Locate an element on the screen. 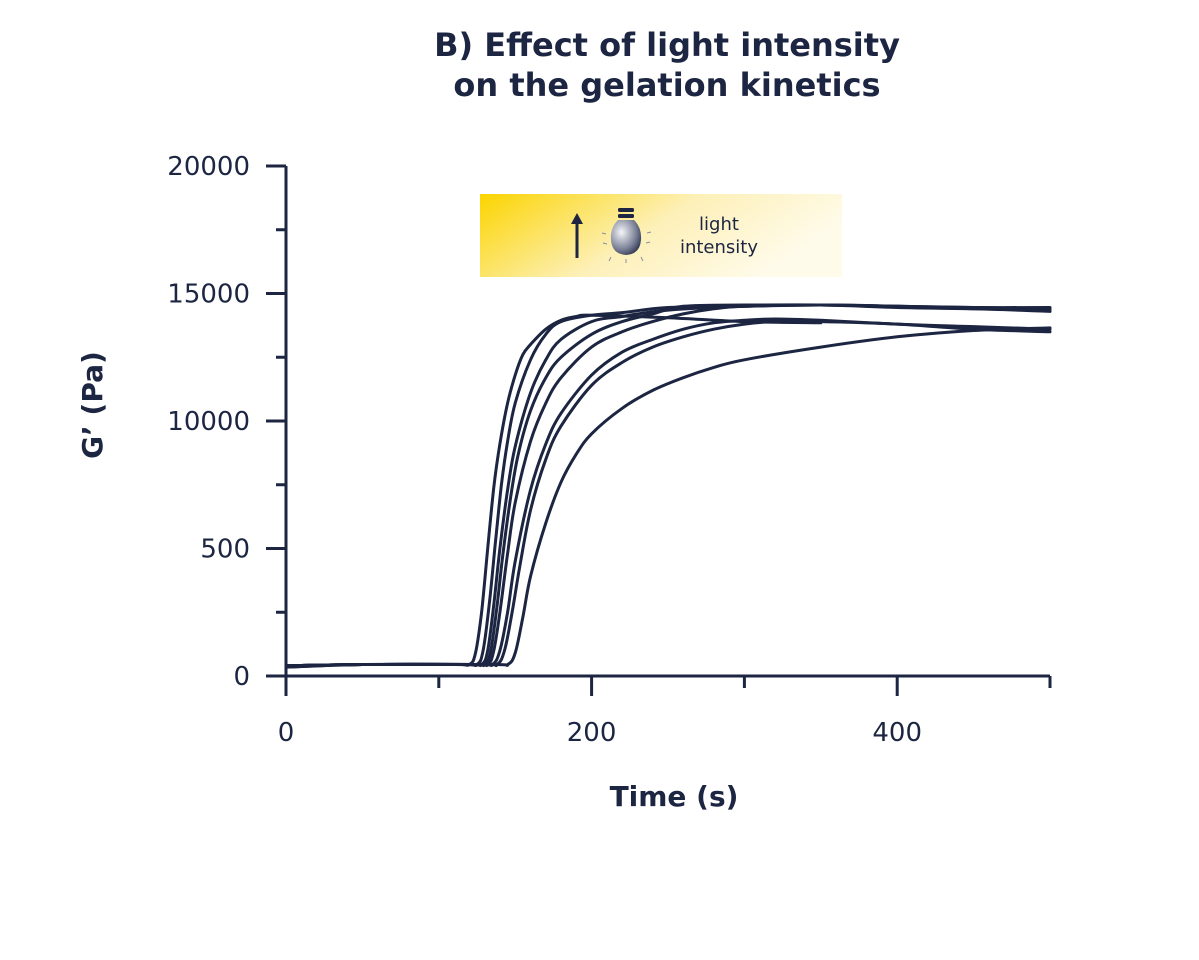  annotation-line-2: intensity is located at coordinates (719, 247).